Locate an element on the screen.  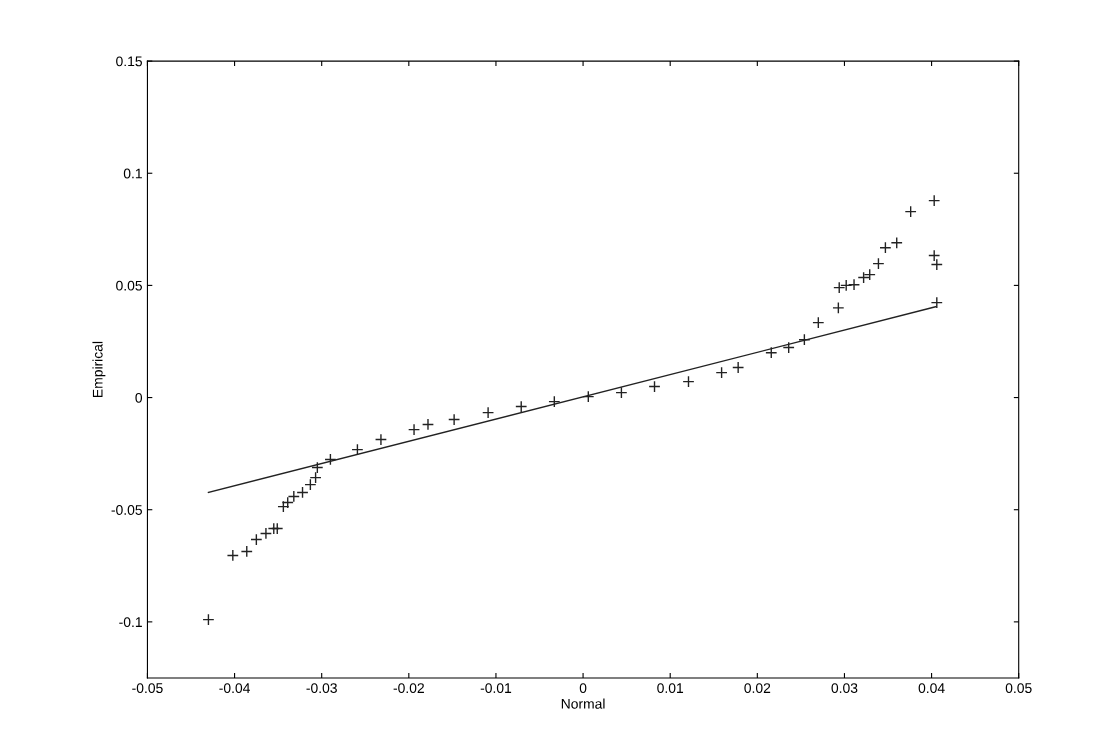
x-tick-label: -0.05 is located at coordinates (147, 688).